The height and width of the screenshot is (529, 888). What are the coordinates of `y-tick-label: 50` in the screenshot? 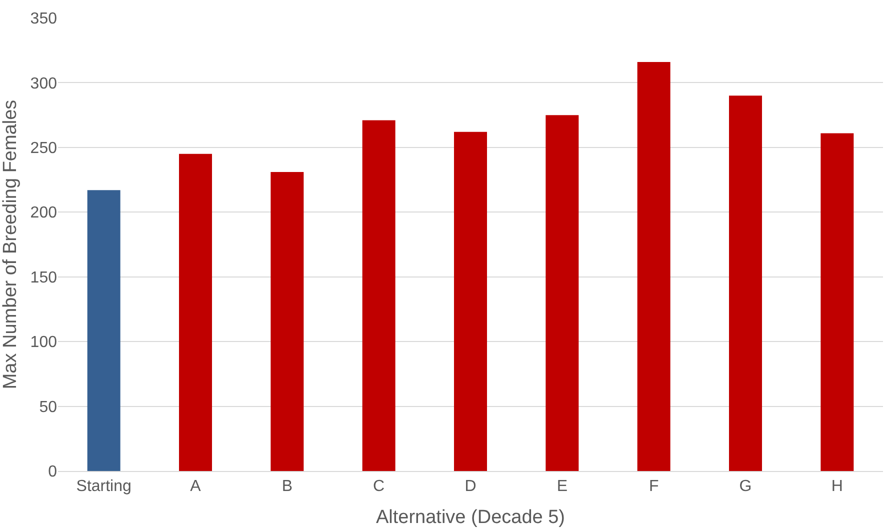 It's located at (48, 407).